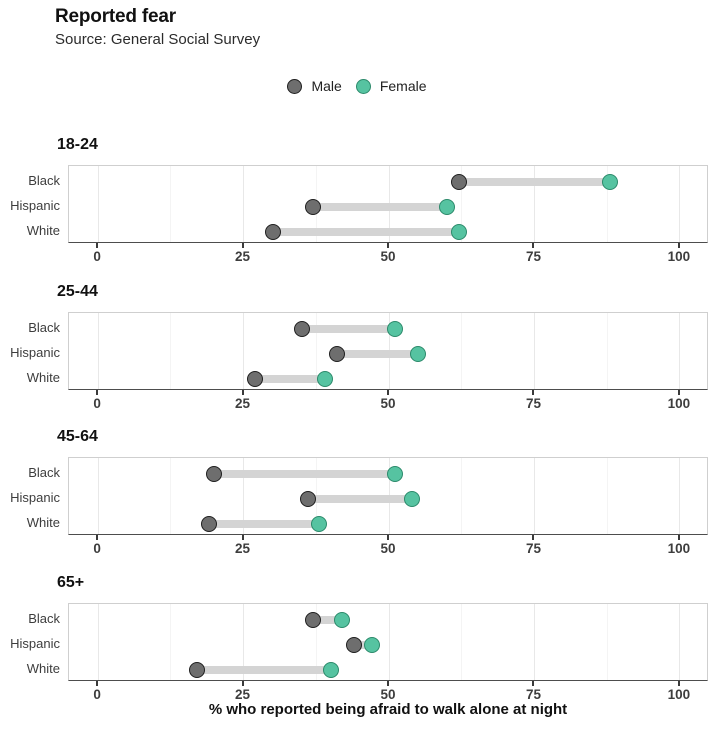 The height and width of the screenshot is (733, 714). Describe the element at coordinates (363, 86) in the screenshot. I see `female-swatch-icon` at that location.